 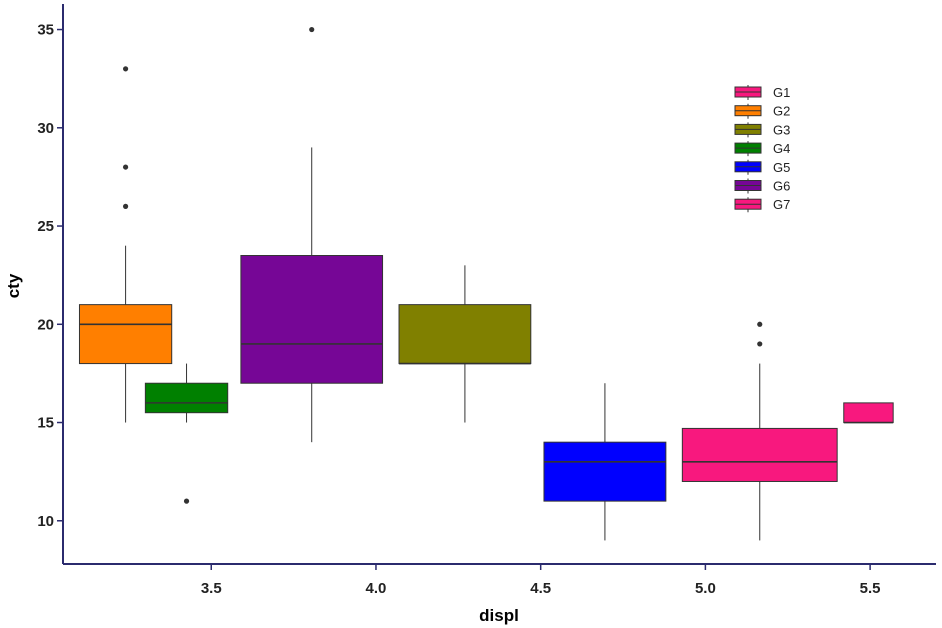 I want to click on legend-item-g5: G5, so click(x=762, y=167).